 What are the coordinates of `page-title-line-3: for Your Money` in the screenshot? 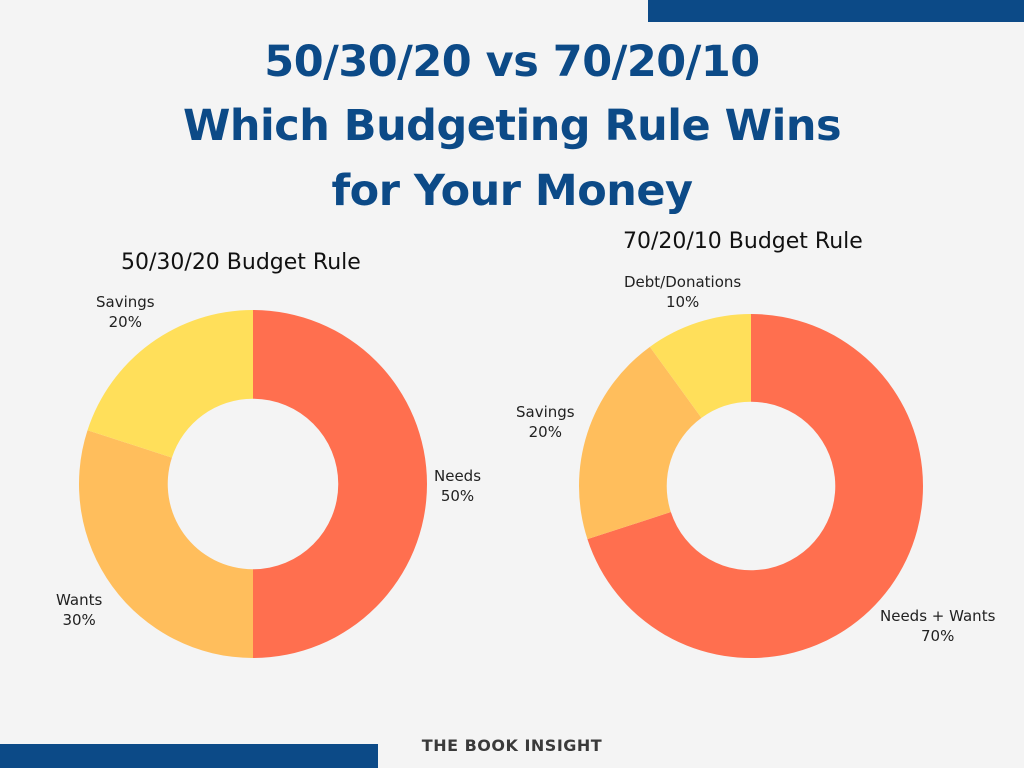 It's located at (512, 191).